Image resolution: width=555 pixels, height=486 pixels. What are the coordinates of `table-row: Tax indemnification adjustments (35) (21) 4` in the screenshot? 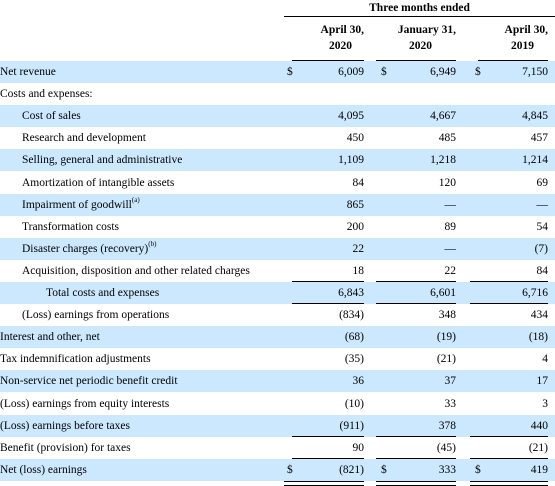 It's located at (277, 359).